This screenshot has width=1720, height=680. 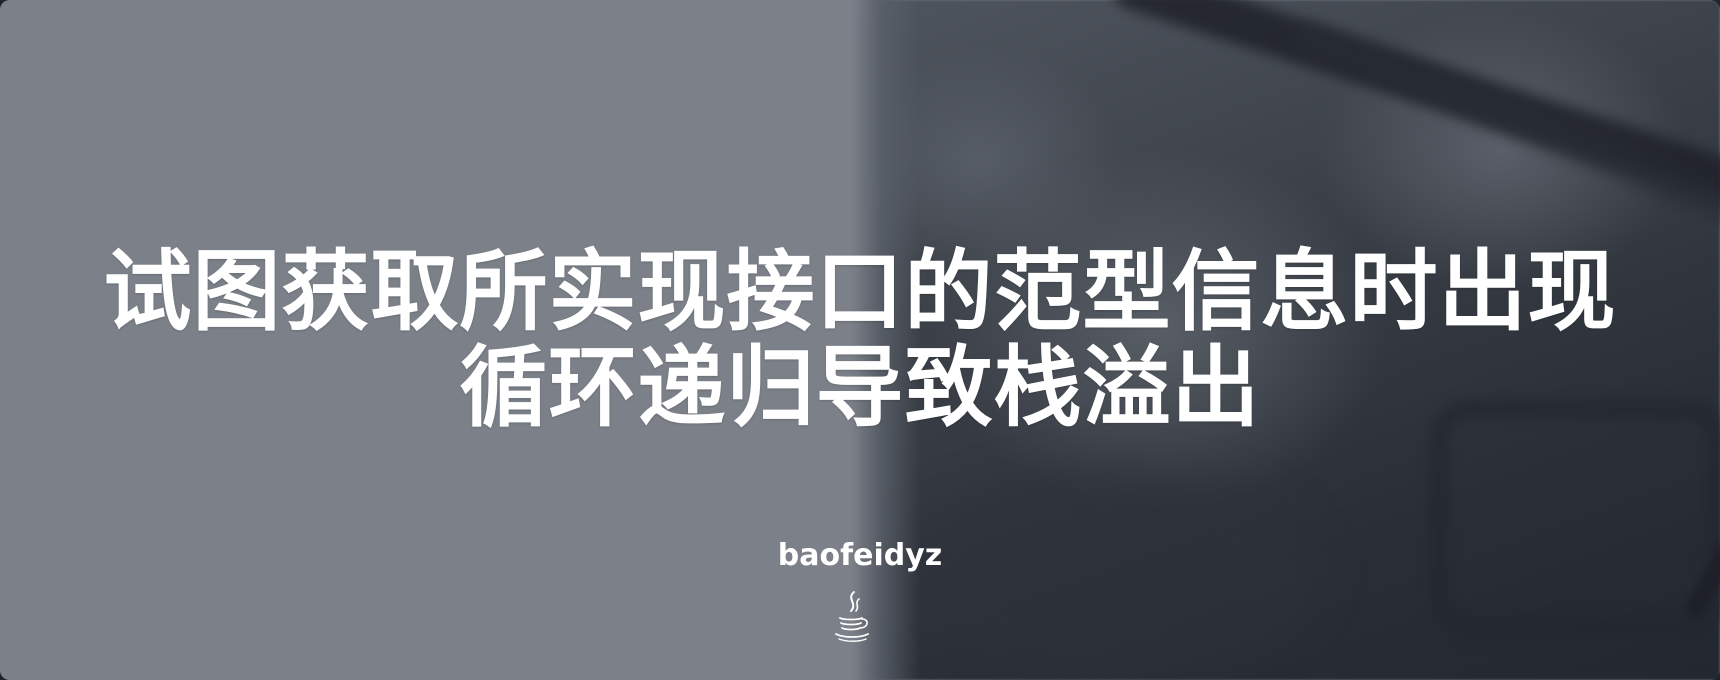 What do you see at coordinates (860, 555) in the screenshot?
I see `author-name: baofeidyz` at bounding box center [860, 555].